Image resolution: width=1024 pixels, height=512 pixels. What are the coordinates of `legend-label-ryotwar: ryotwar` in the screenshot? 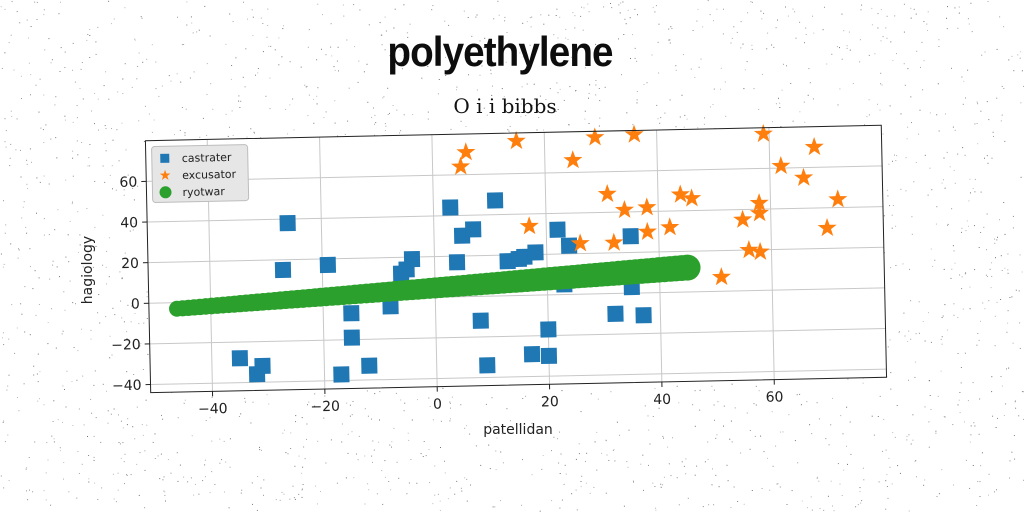 It's located at (203, 192).